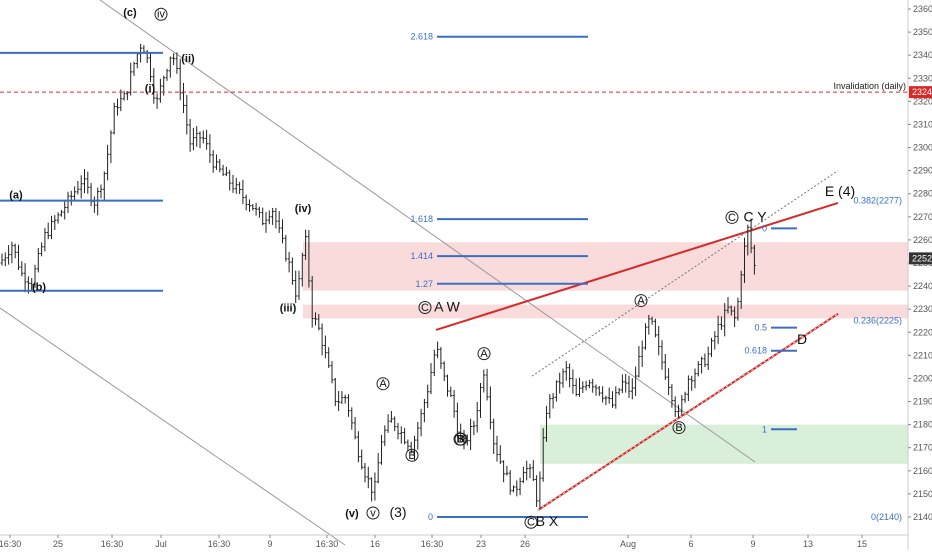  I want to click on wave-label: C, so click(732, 218).